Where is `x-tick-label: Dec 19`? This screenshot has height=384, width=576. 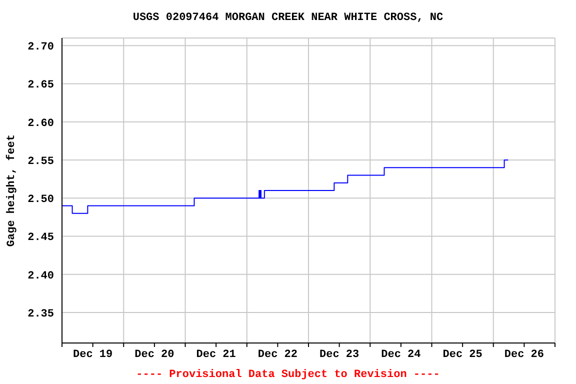
x-tick-label: Dec 19 is located at coordinates (93, 354).